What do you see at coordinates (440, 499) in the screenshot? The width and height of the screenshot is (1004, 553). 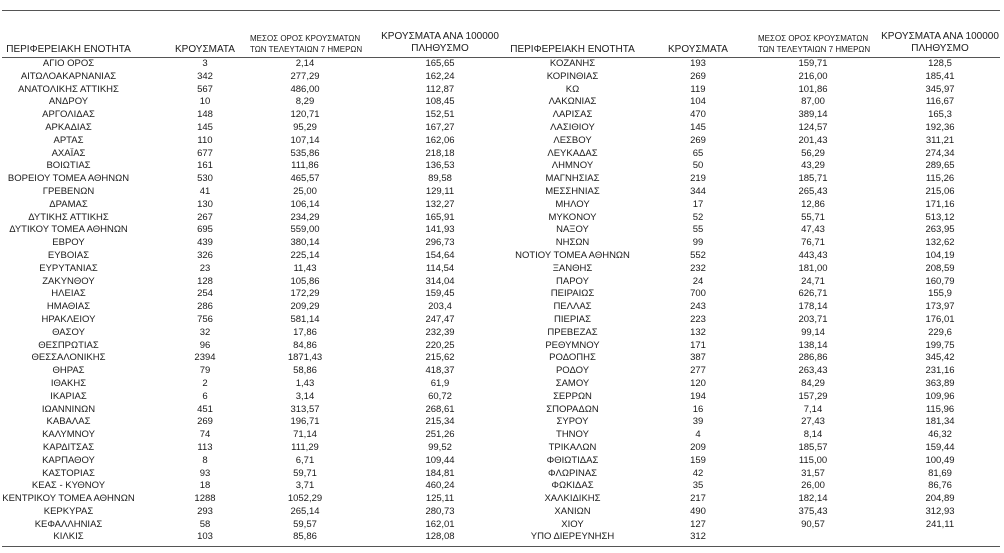 I see `per100k-cell: 125,11` at bounding box center [440, 499].